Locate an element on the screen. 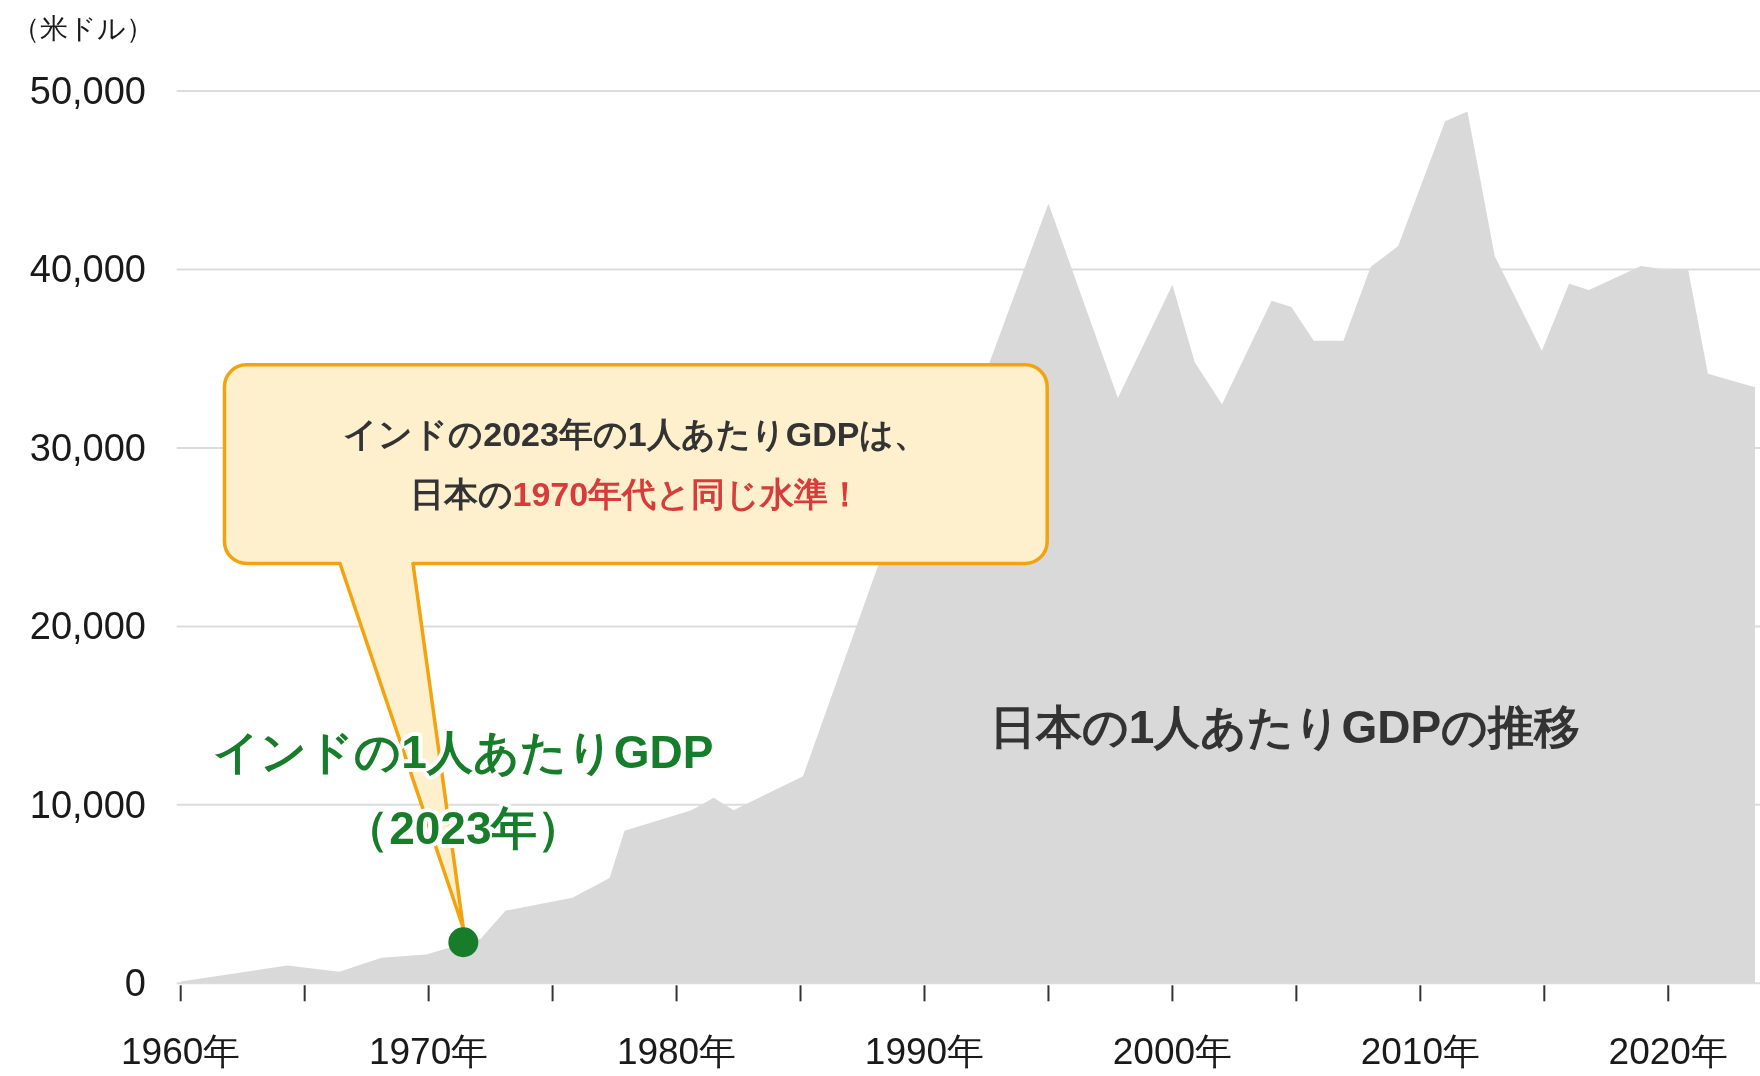 This screenshot has width=1760, height=1076. annotation: 1970年代と同じ水準！ is located at coordinates (687, 494).